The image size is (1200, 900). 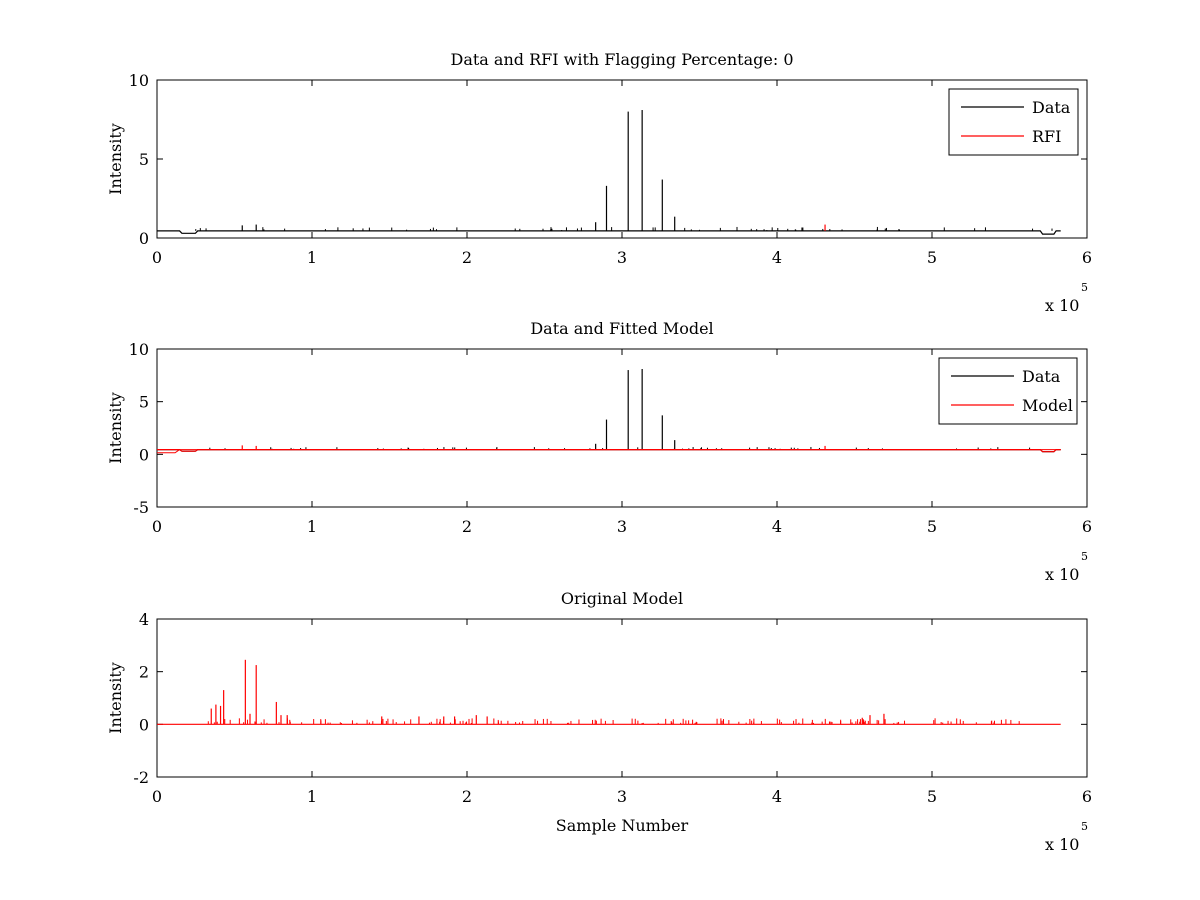 What do you see at coordinates (622, 825) in the screenshot?
I see `x-axis-label: Sample Number` at bounding box center [622, 825].